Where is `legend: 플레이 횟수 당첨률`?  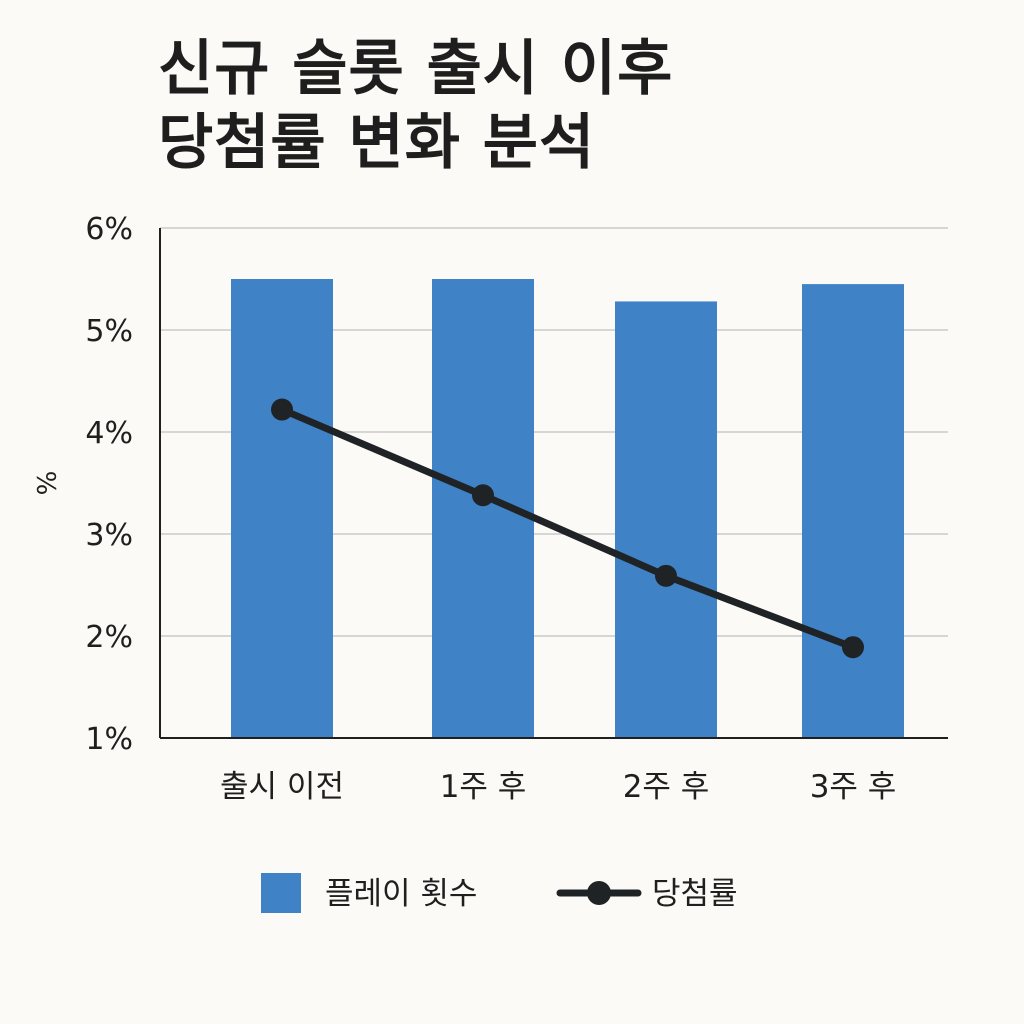
legend: 플레이 횟수 당첨률 is located at coordinates (499, 893).